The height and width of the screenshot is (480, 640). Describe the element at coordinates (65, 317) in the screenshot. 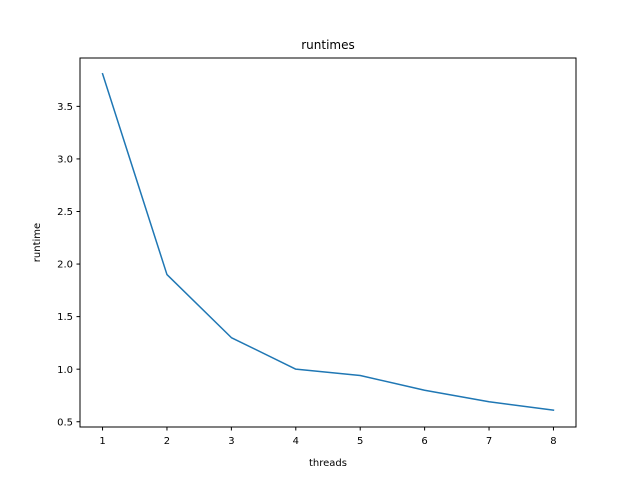

I see `y-tick-label: 1.5` at that location.